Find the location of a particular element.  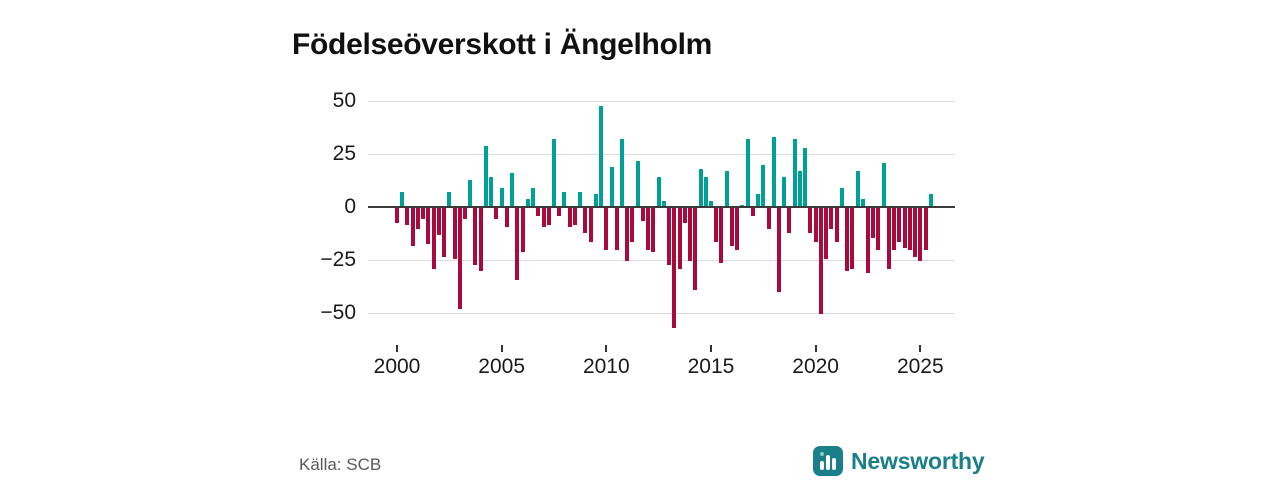

bar-2014Q1 is located at coordinates (690, 234).